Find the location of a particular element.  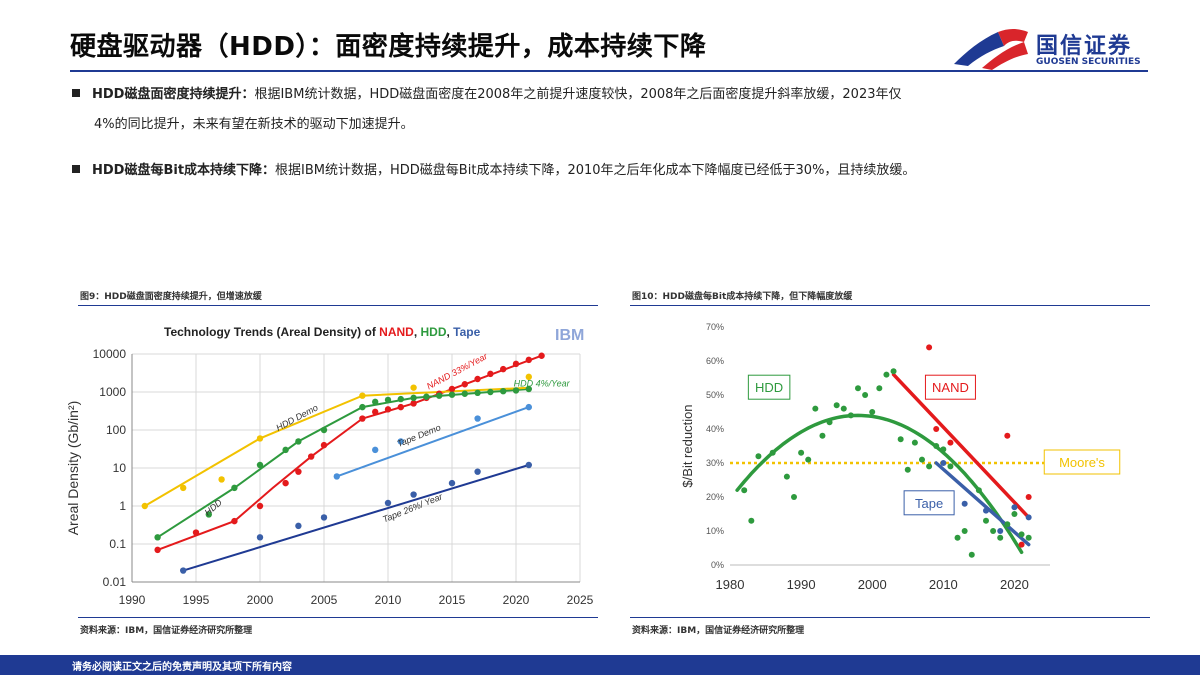

y-axis-label: $/Bit reduction is located at coordinates (687, 445).